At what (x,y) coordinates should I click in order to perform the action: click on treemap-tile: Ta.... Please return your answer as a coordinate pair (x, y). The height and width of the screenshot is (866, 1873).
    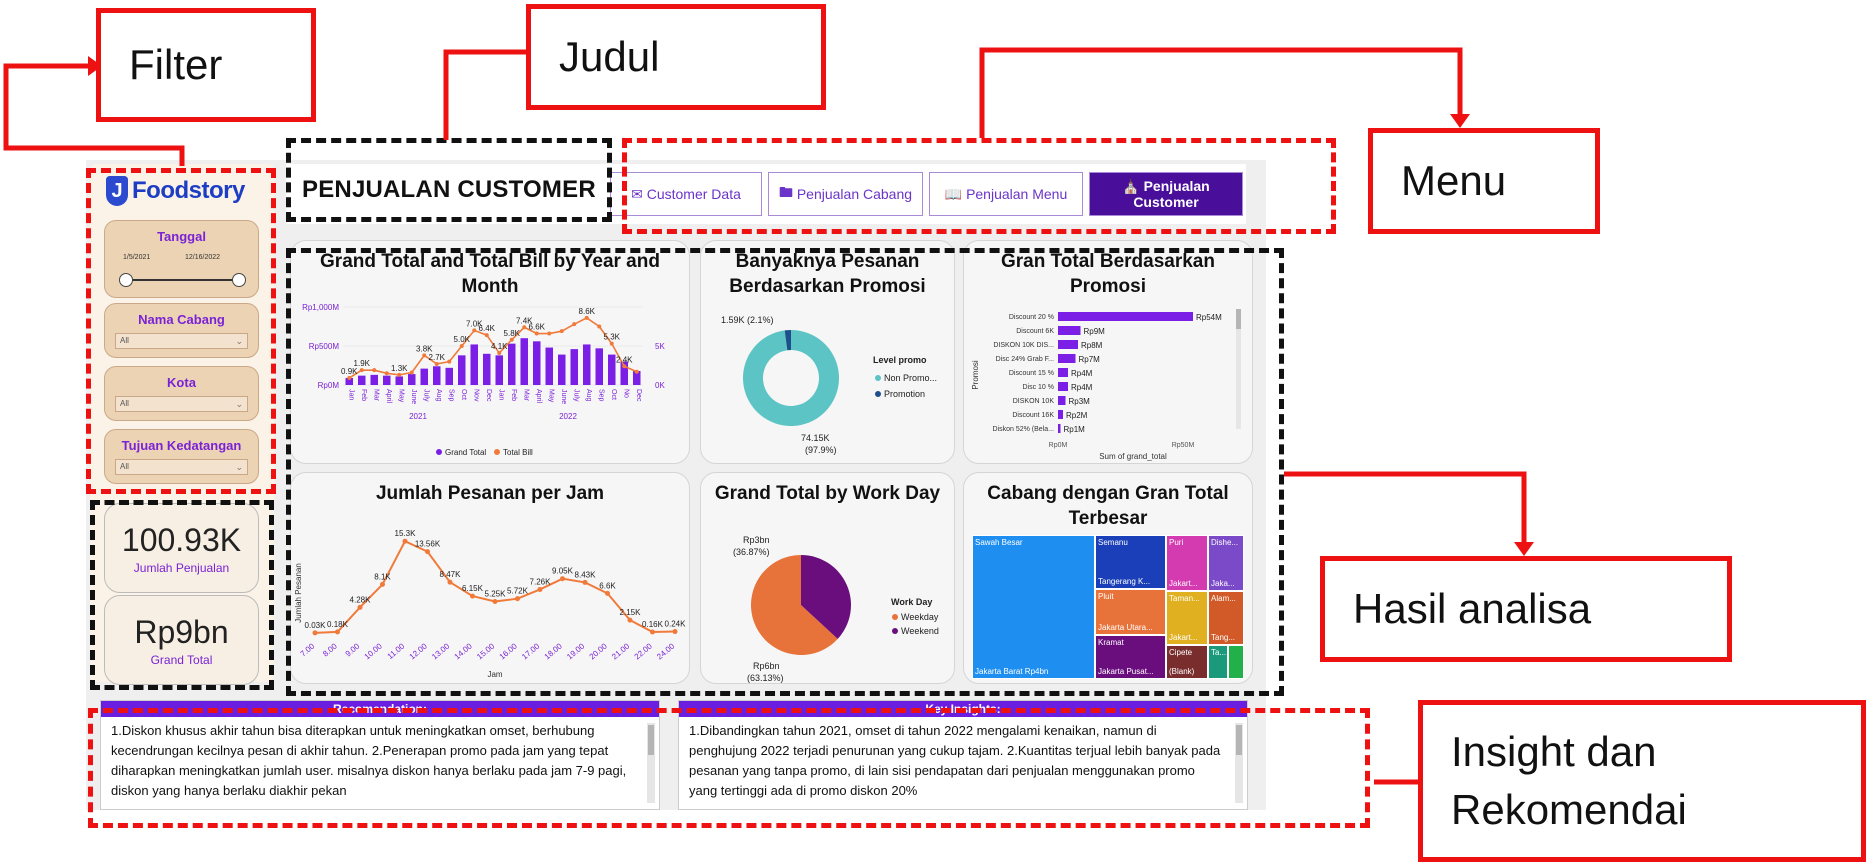
    Looking at the image, I should click on (1218, 662).